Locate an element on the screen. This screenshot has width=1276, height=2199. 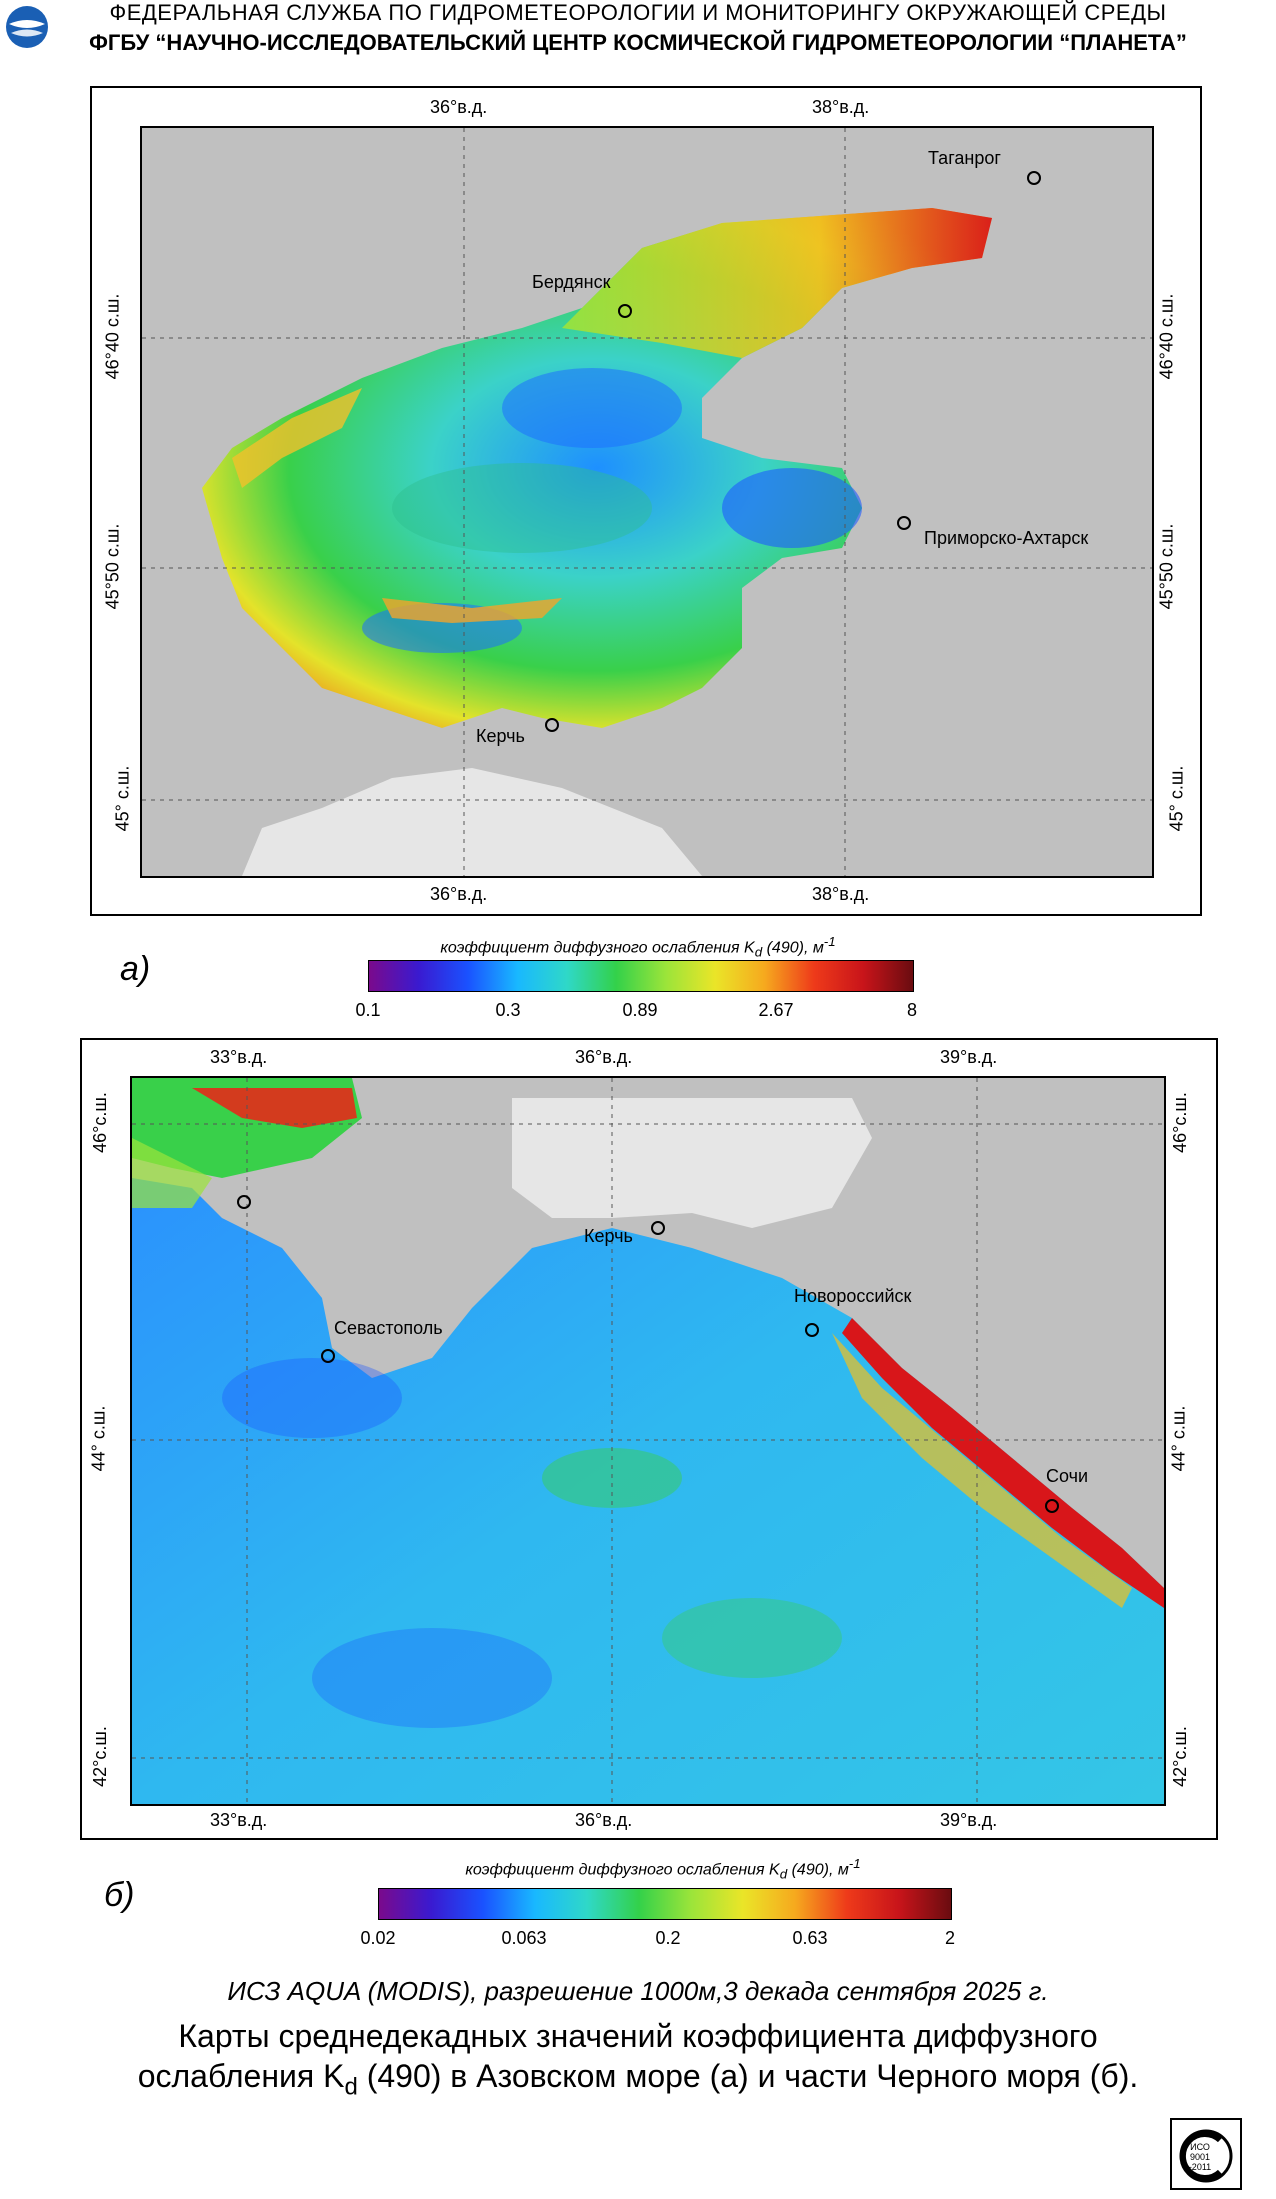
map-a-lat-right-2: 45°50 с.ш. is located at coordinates (1166, 566).